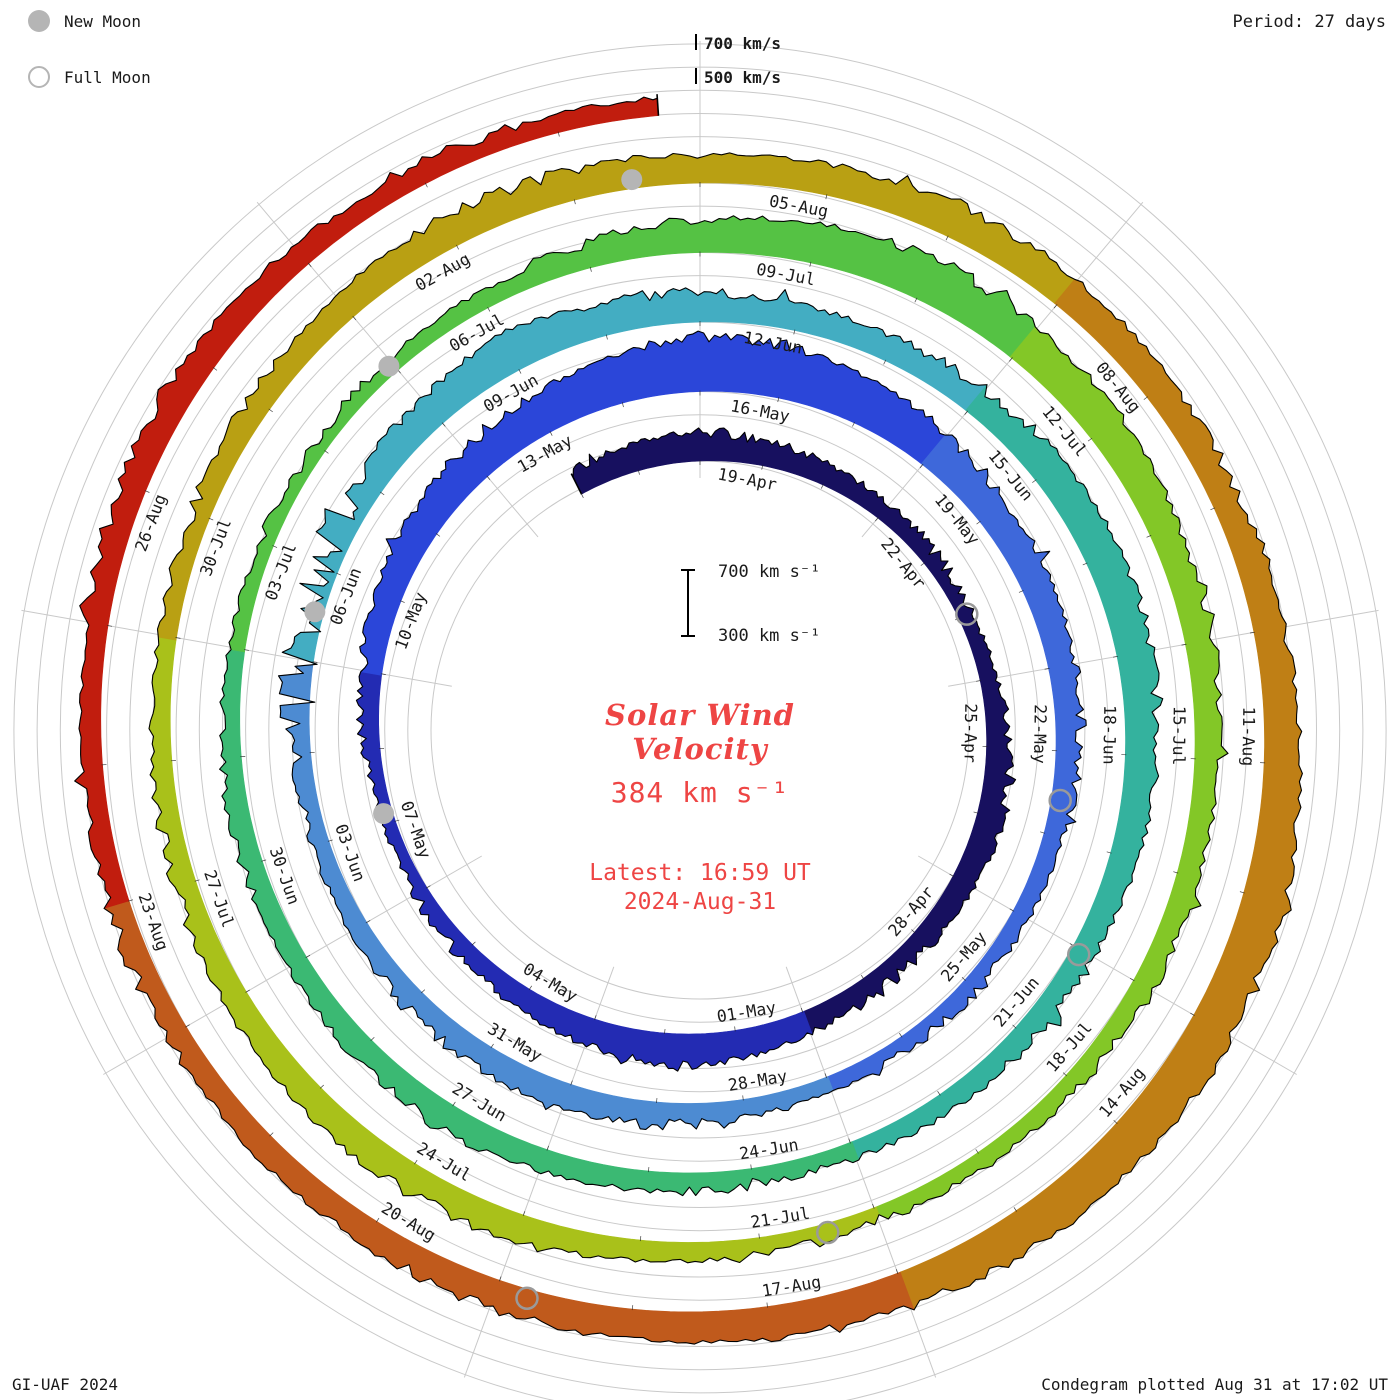 This screenshot has height=1400, width=1400. I want to click on chart-title-line1: Solar Wind, so click(700, 715).